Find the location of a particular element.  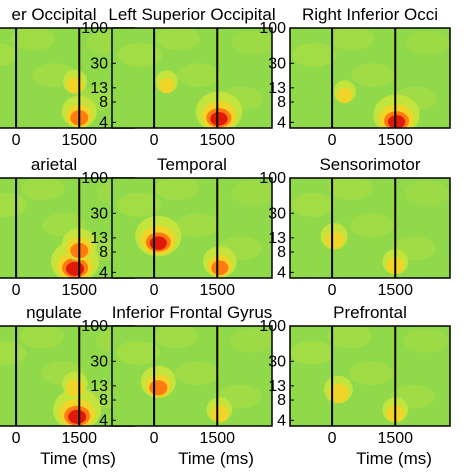

panel-title: Sensorimotor is located at coordinates (369, 164).